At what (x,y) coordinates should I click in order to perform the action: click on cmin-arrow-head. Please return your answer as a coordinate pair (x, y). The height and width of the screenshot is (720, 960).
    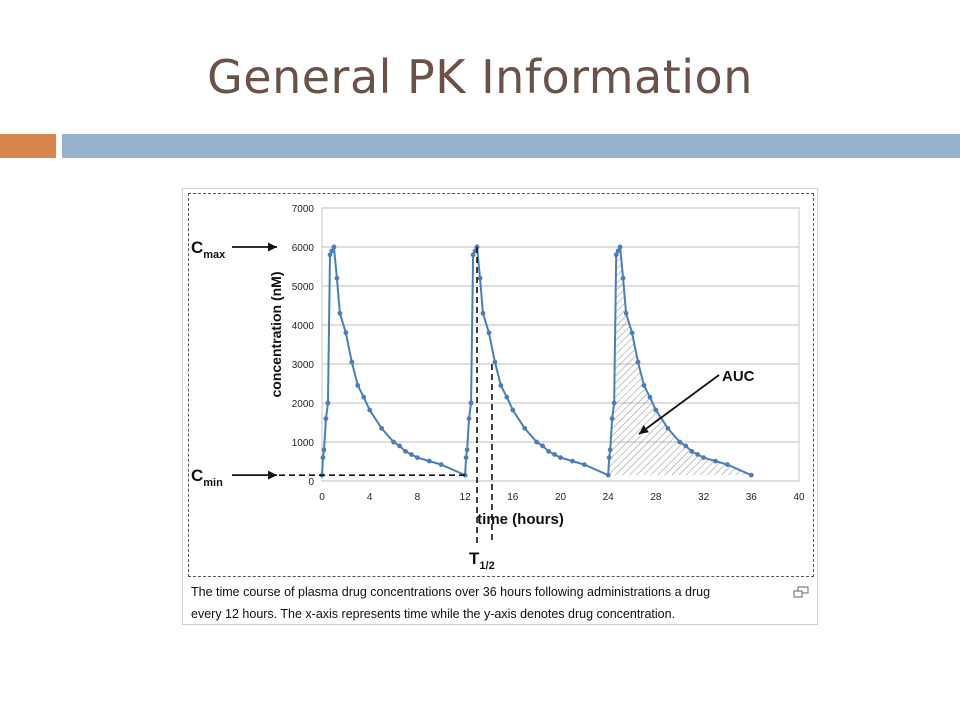
    Looking at the image, I should click on (272, 475).